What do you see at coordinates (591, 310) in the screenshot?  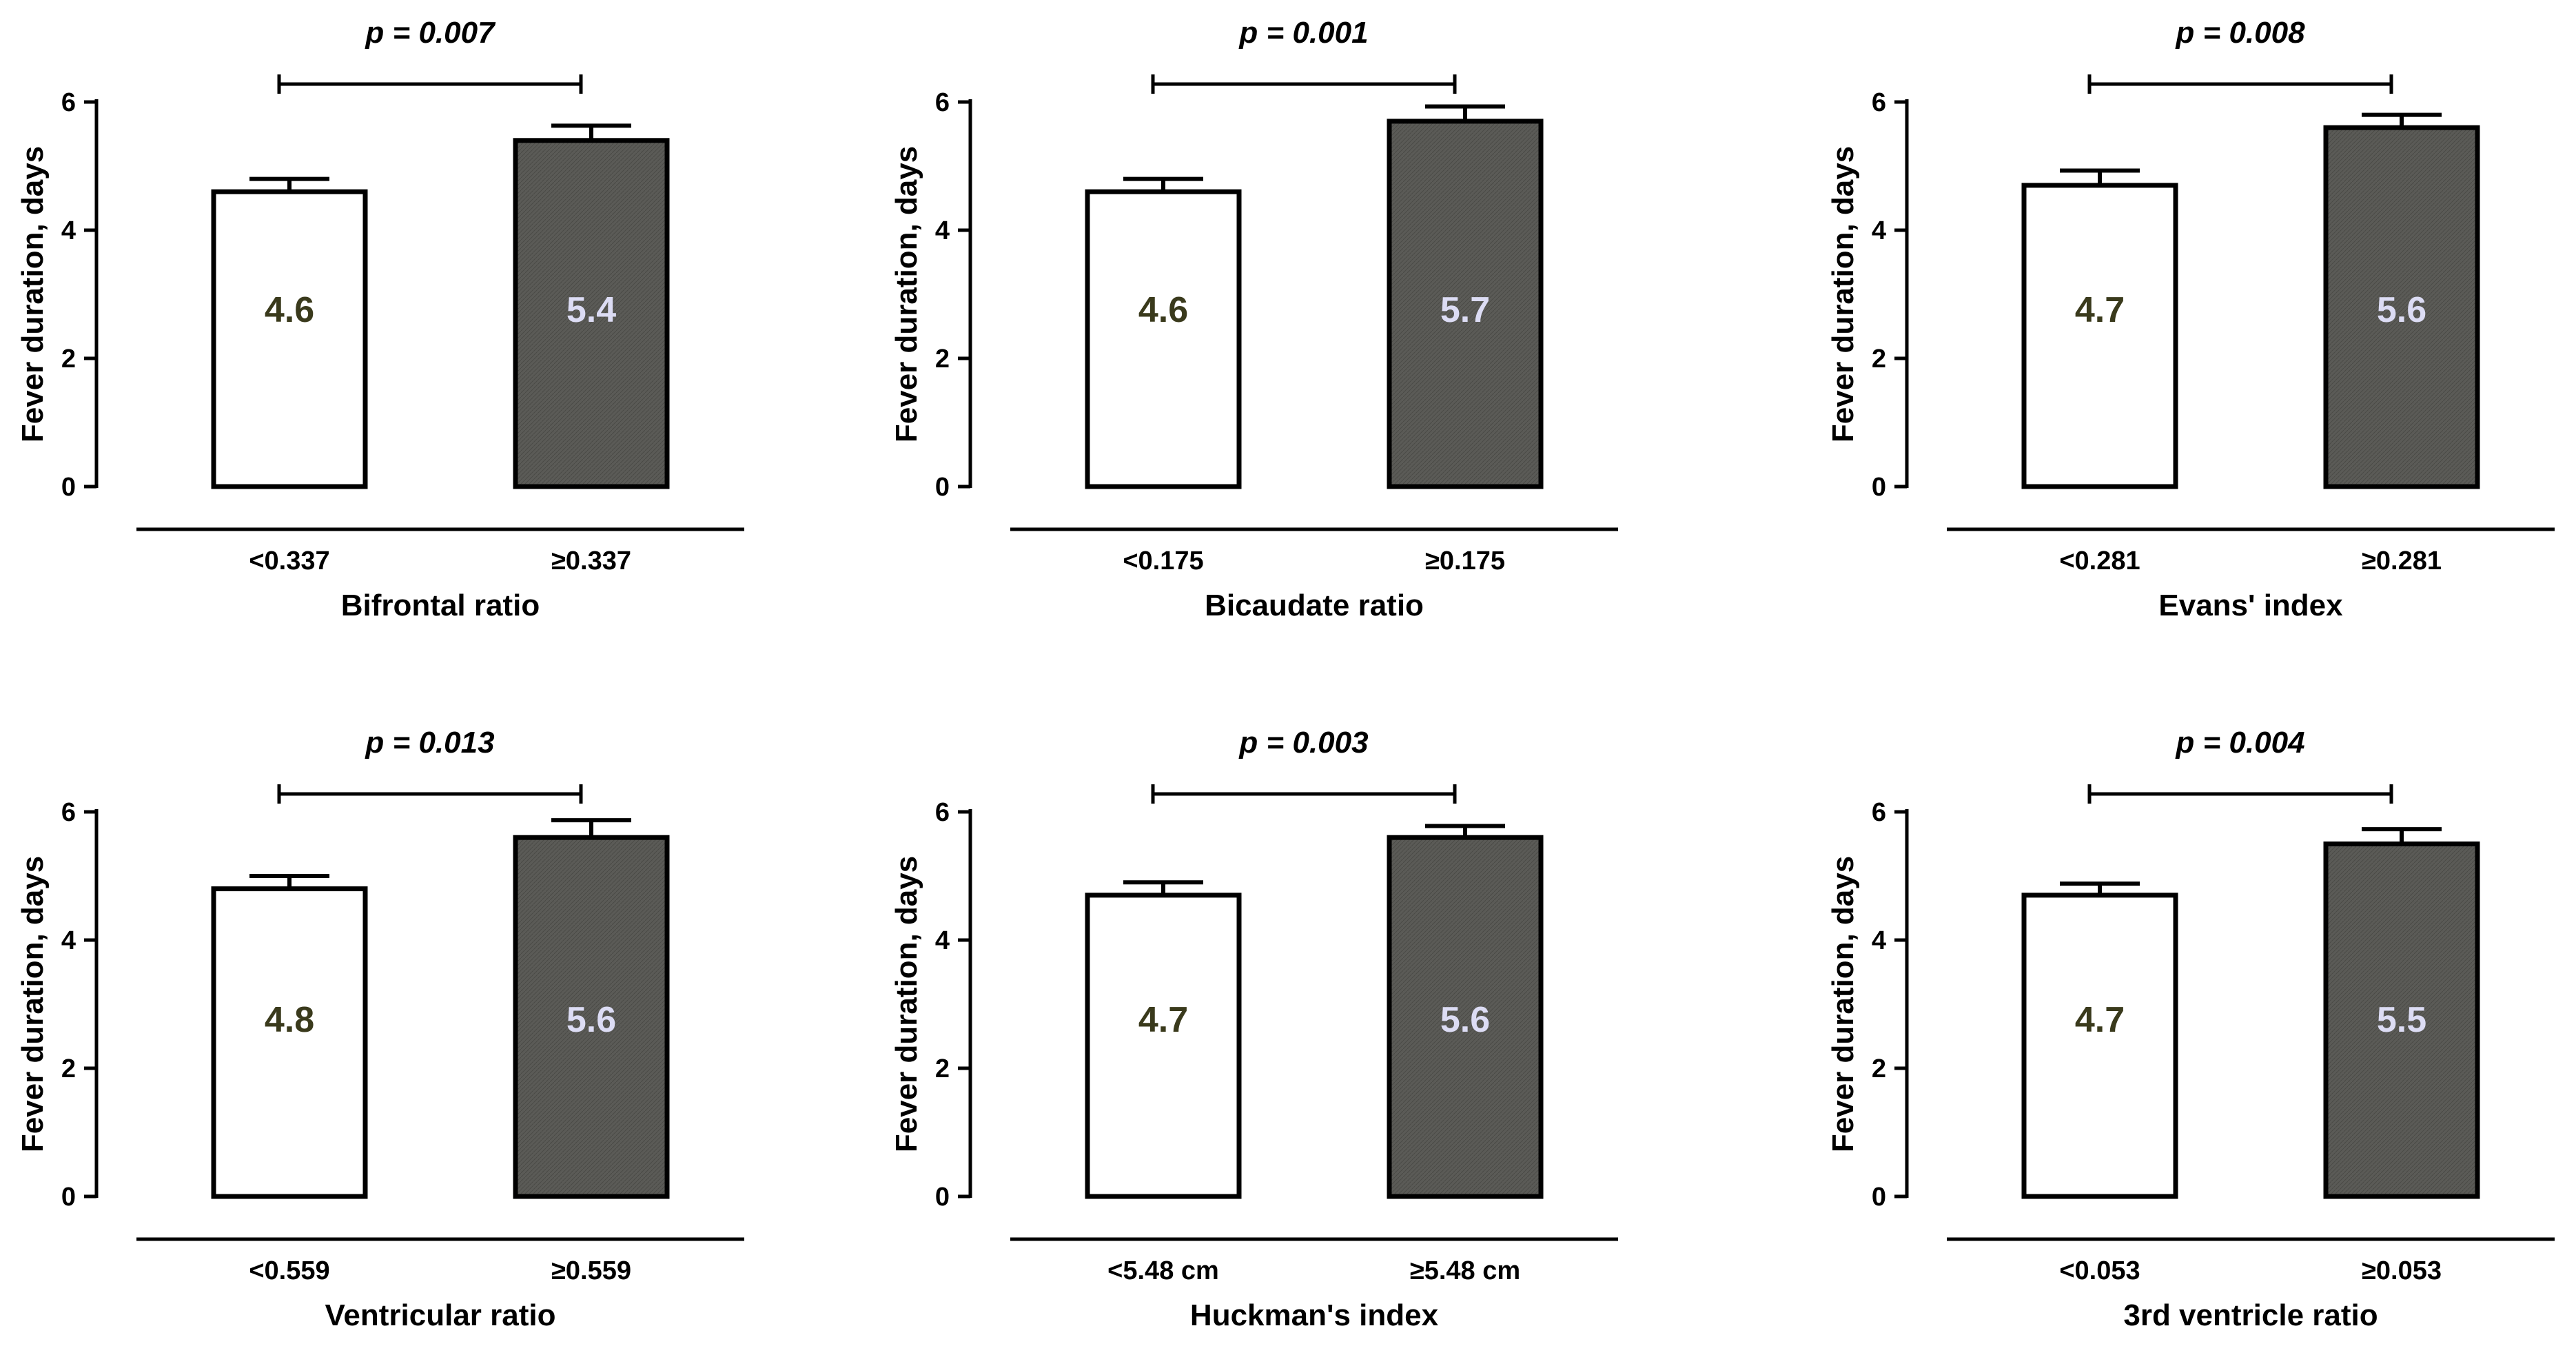 I see `bar-value-label: 5.4` at bounding box center [591, 310].